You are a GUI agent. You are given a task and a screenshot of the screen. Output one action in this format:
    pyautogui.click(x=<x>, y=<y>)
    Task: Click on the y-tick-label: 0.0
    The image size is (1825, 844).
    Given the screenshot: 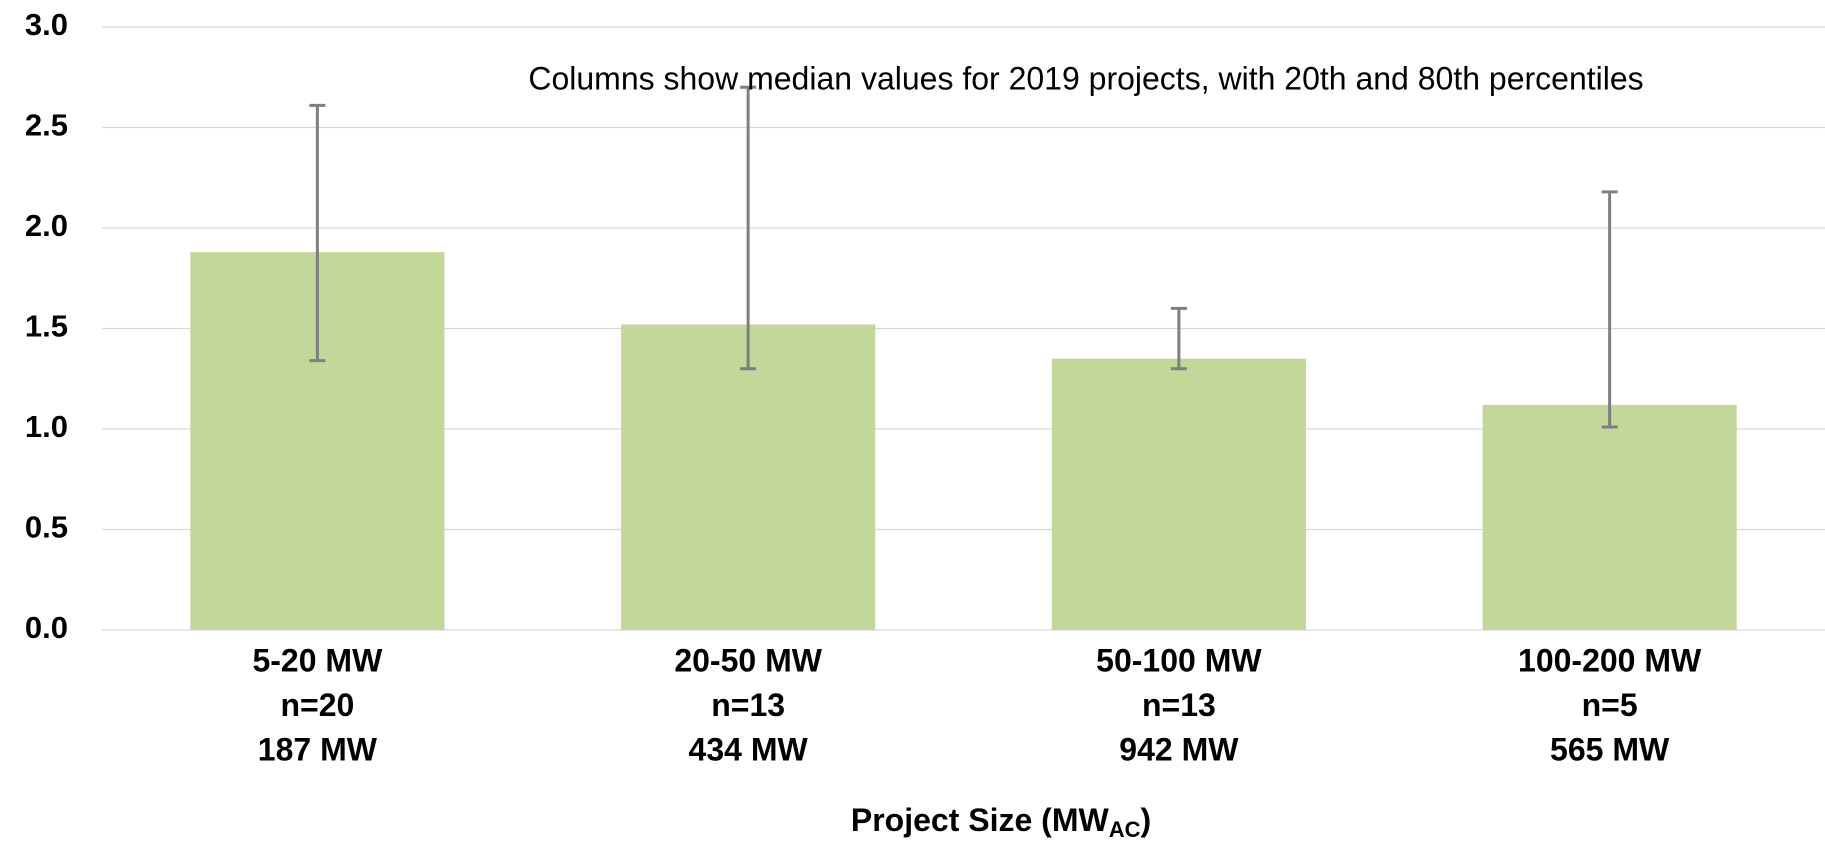 What is the action you would take?
    pyautogui.click(x=46, y=627)
    